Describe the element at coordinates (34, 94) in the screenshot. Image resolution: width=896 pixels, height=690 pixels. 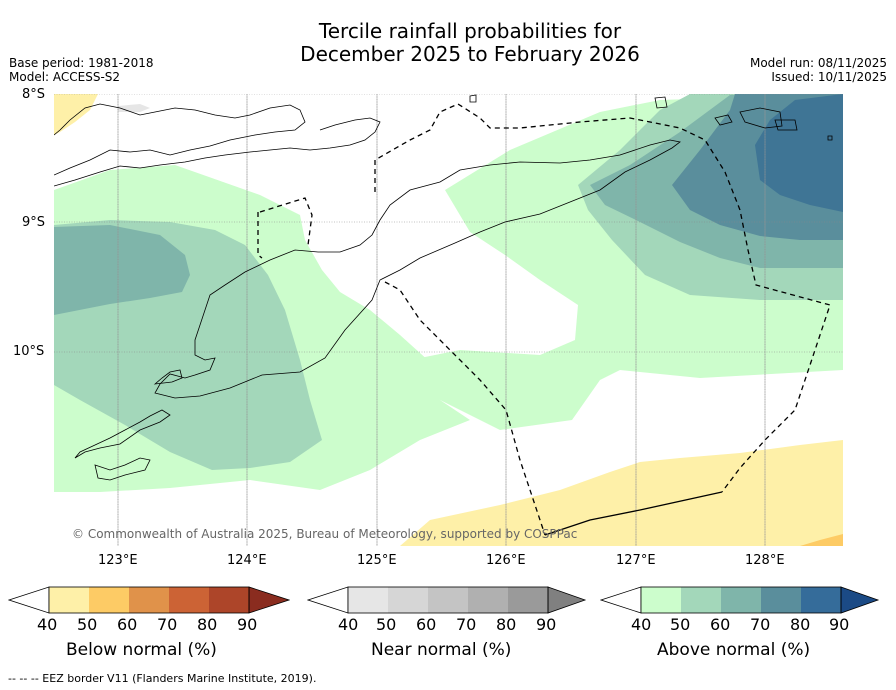
I see `lat-label-8s: 8°S` at that location.